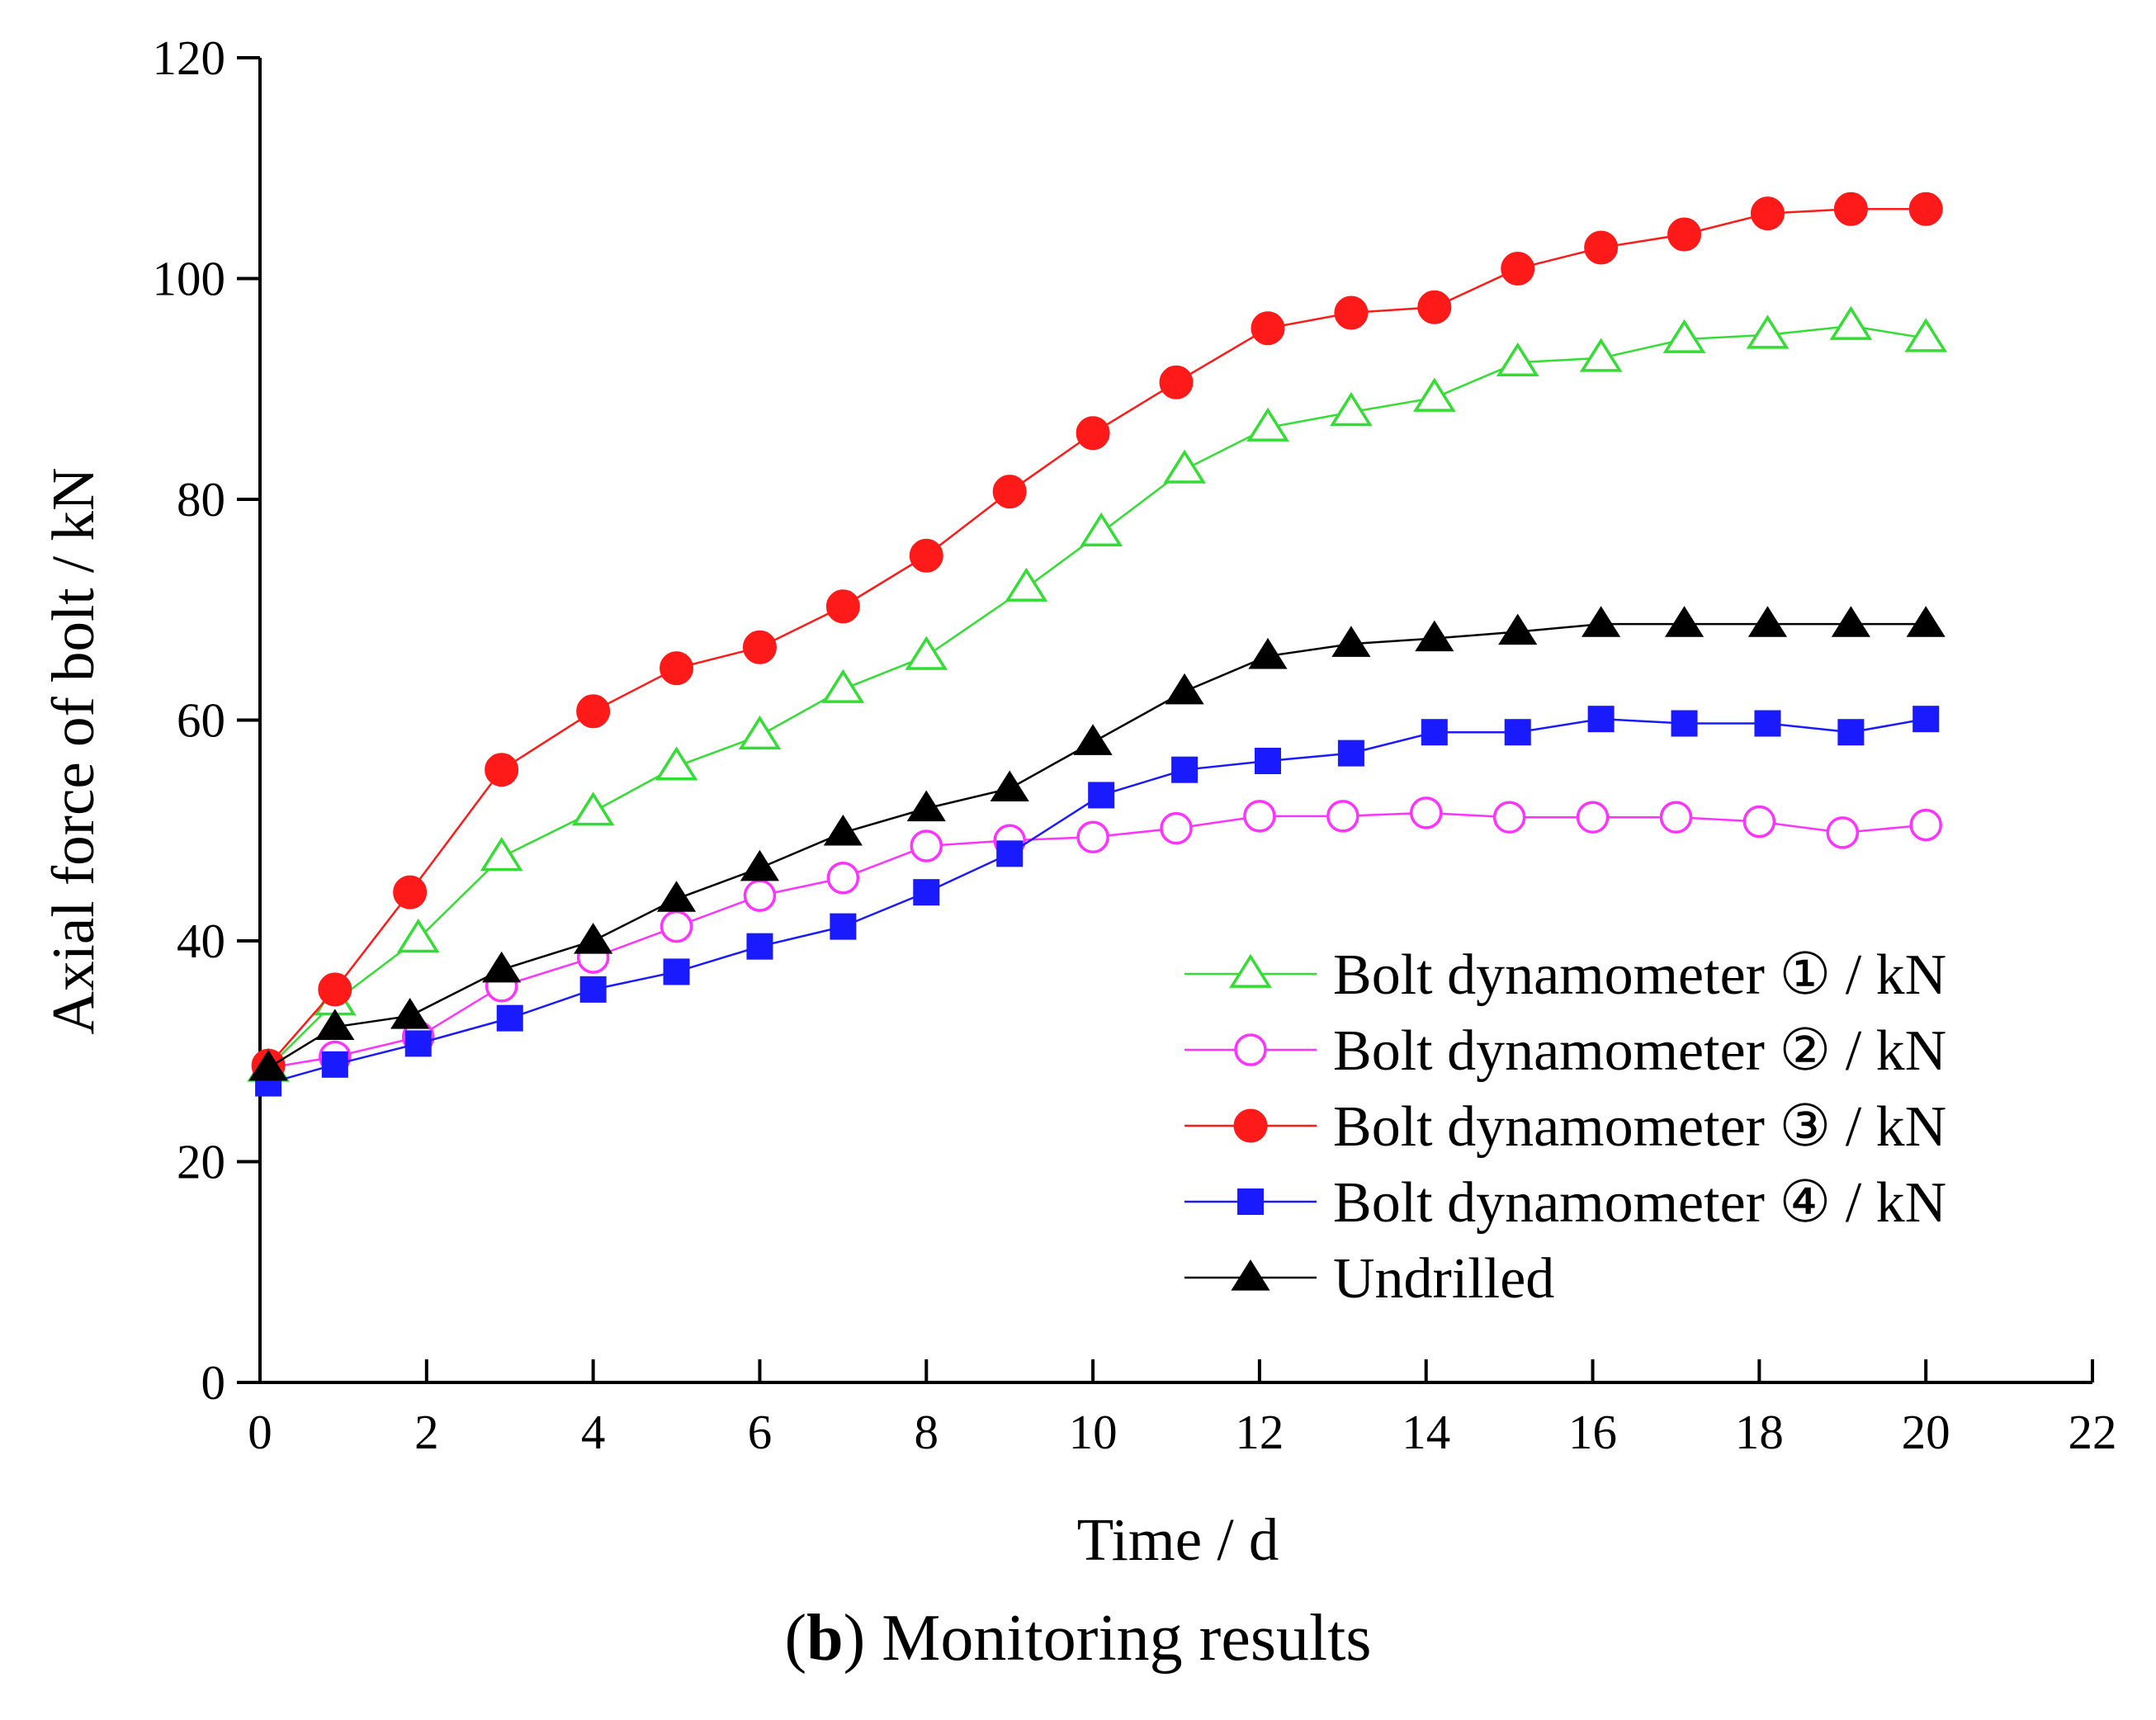 The height and width of the screenshot is (1720, 2156). I want to click on legend-item-3: Bolt dynamometer ③ / kN, so click(1565, 1127).